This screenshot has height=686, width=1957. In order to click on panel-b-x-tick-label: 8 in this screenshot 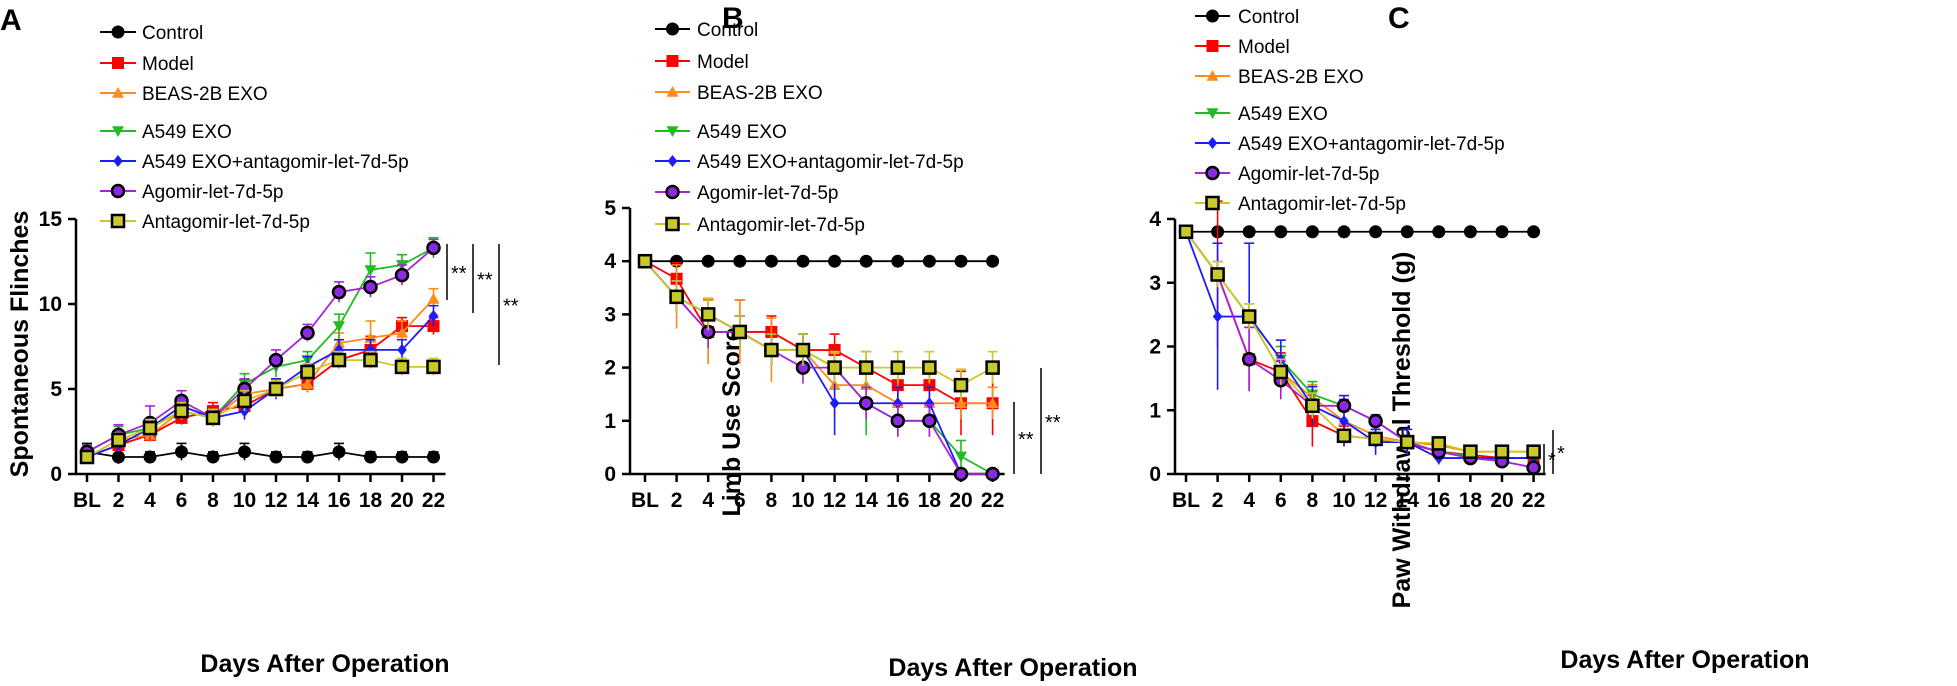, I will do `click(772, 500)`.